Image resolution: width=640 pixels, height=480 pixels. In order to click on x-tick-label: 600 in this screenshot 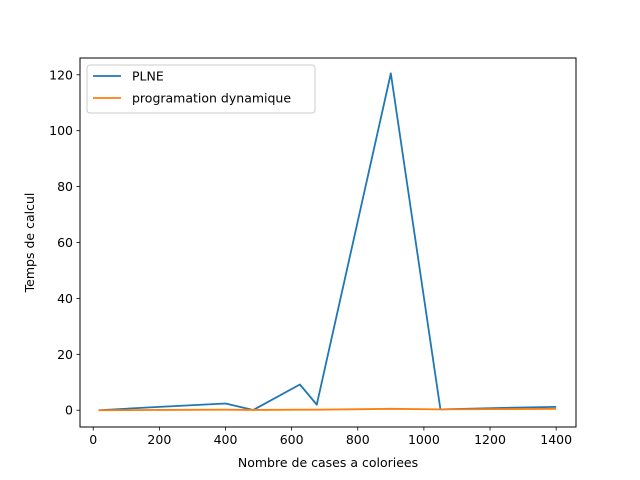, I will do `click(292, 439)`.